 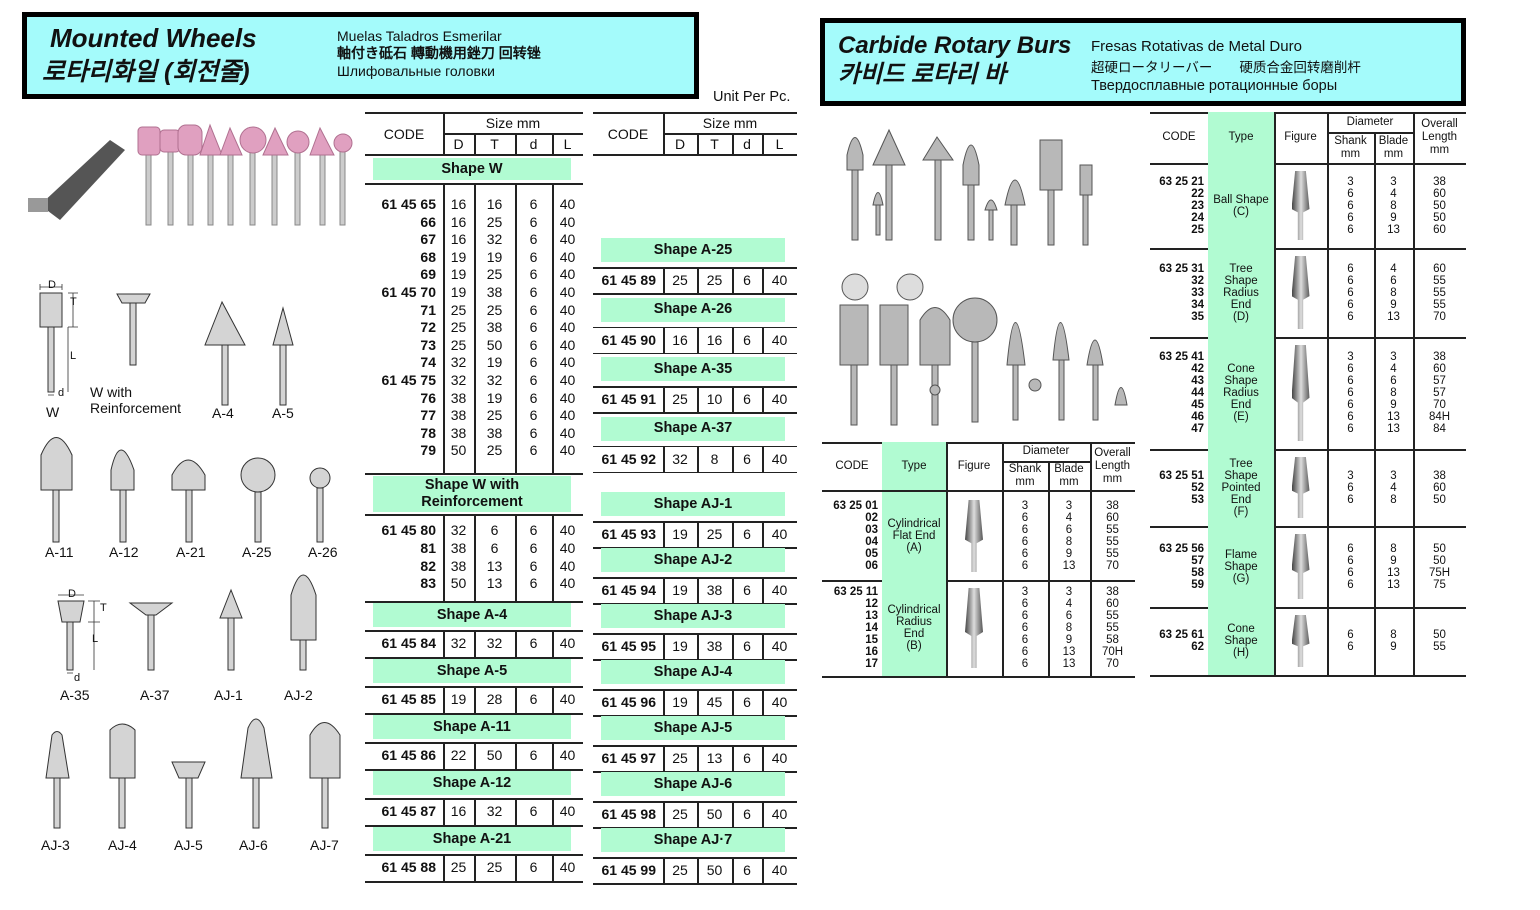 What do you see at coordinates (974, 465) in the screenshot?
I see `figure-header: Figure` at bounding box center [974, 465].